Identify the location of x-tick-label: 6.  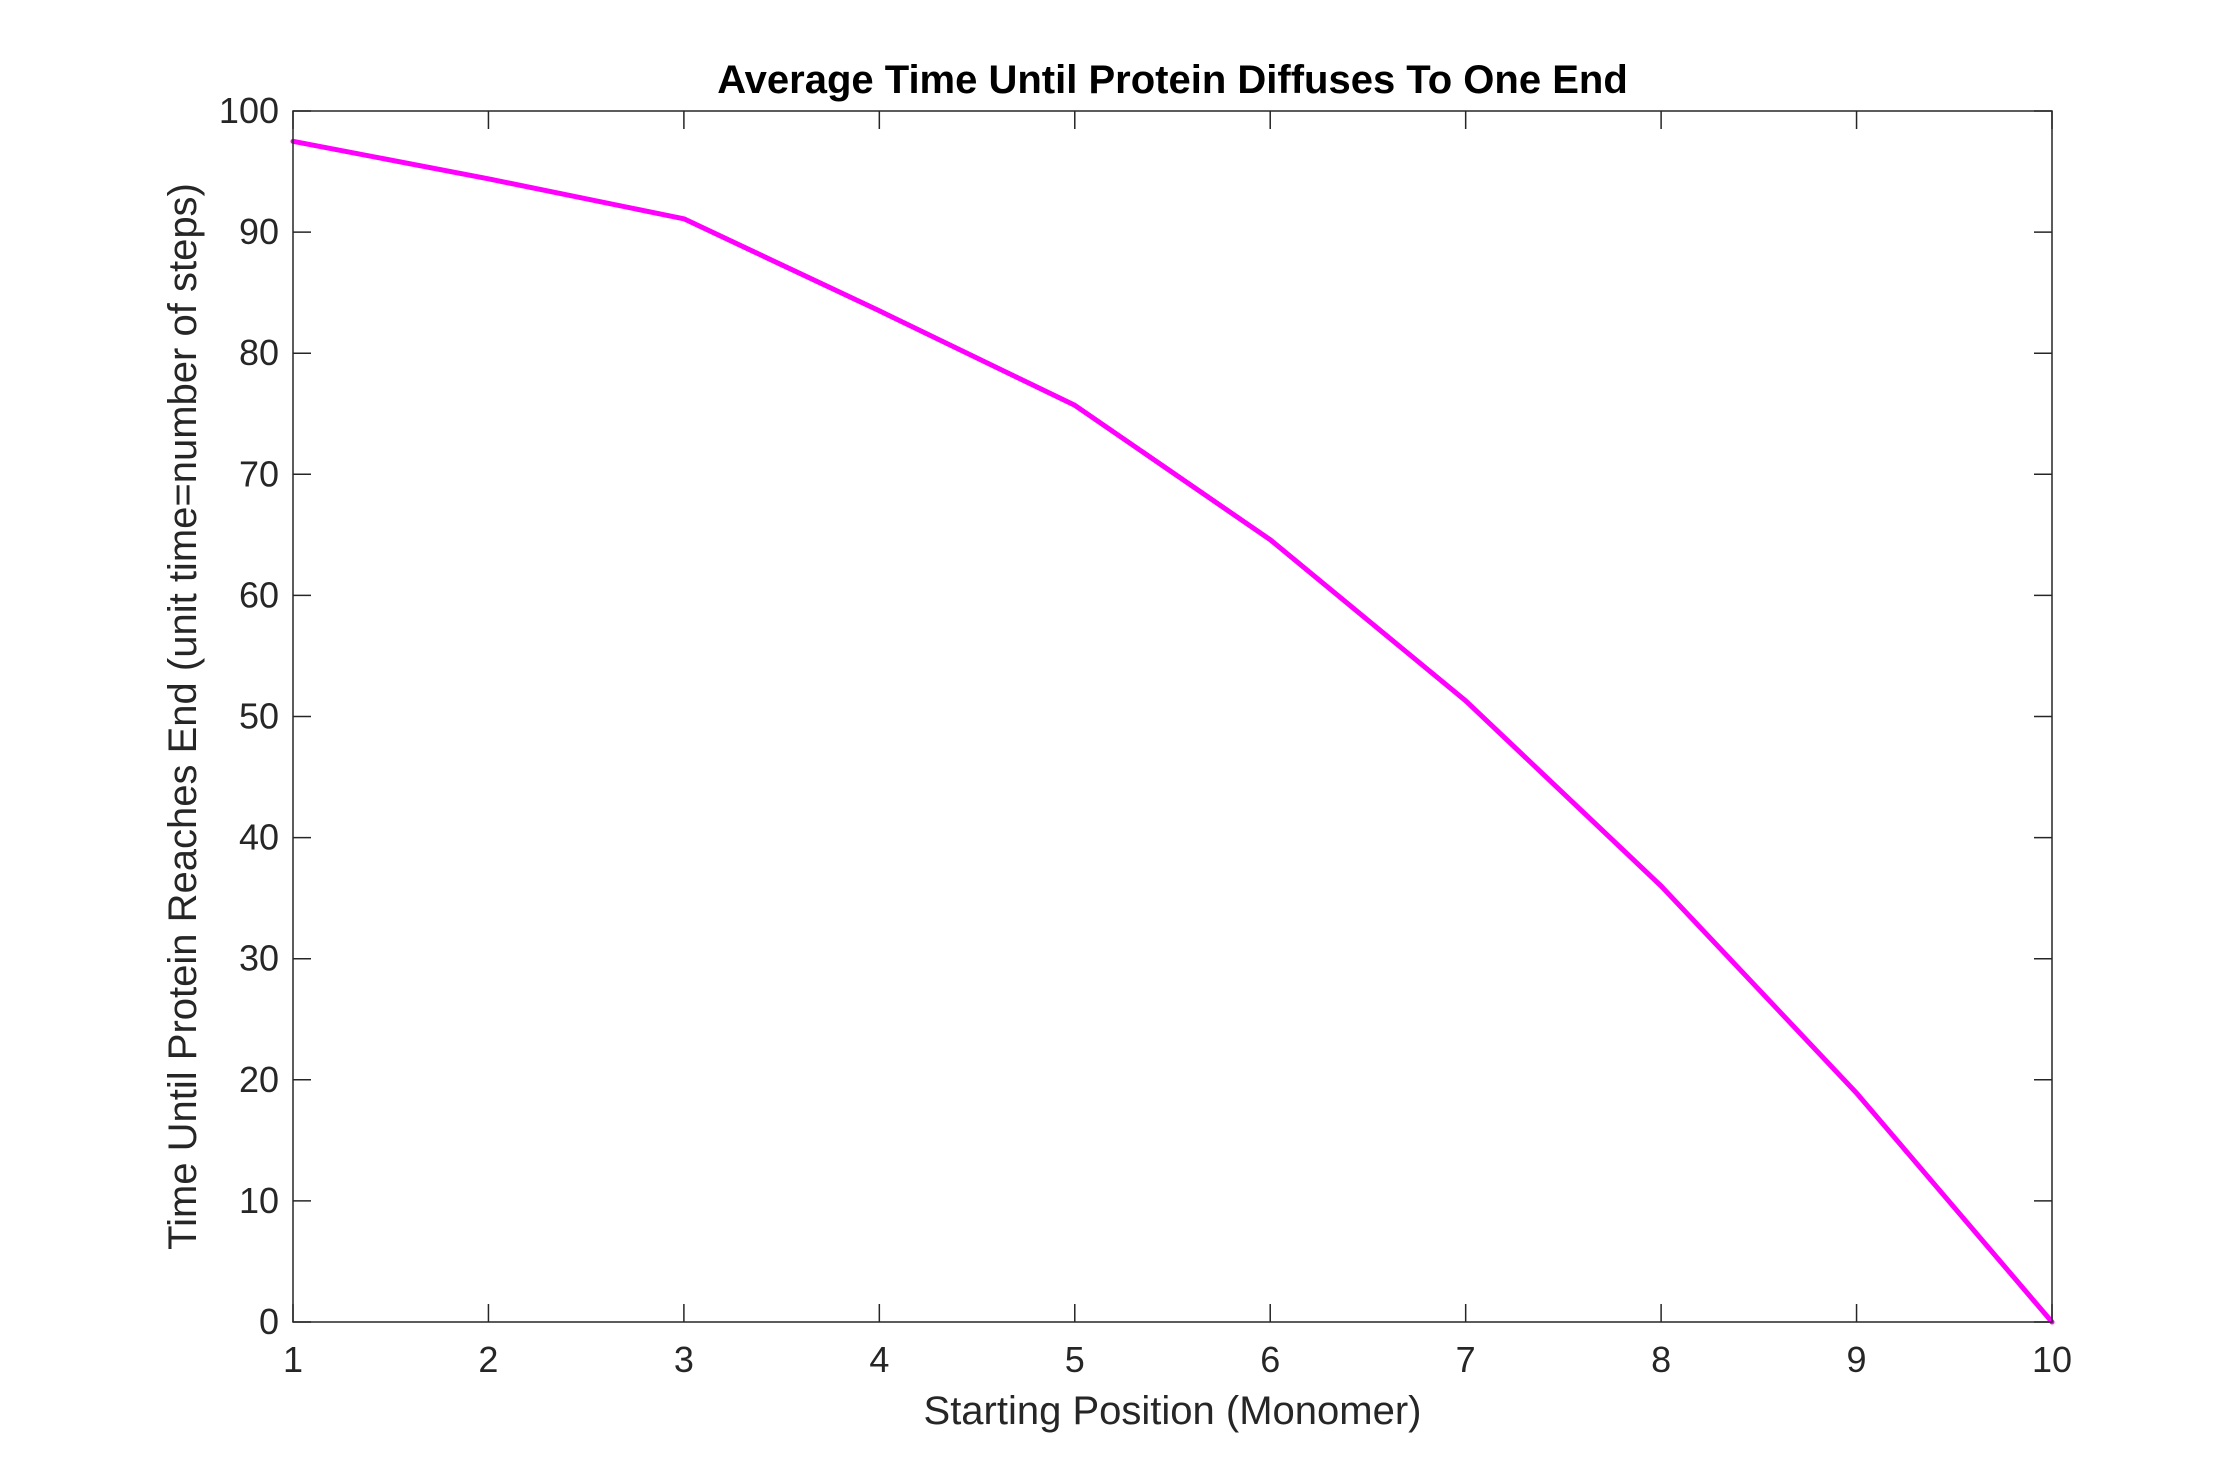
(1270, 1359).